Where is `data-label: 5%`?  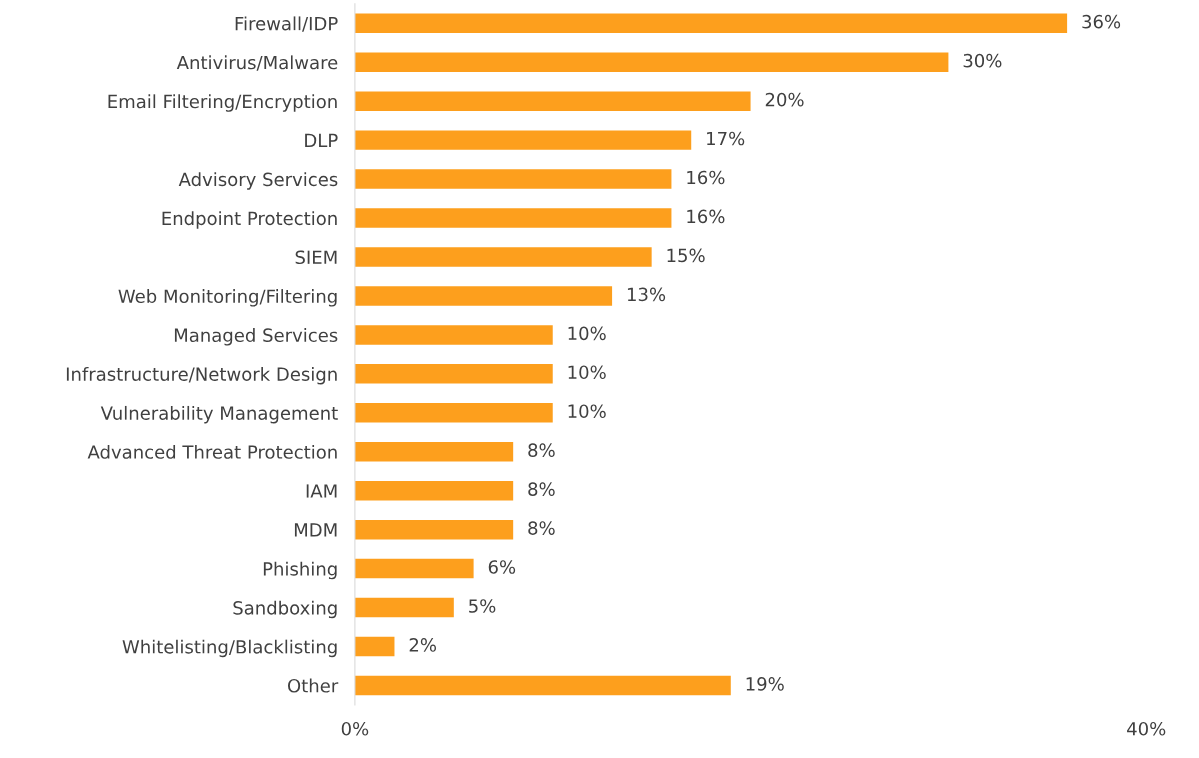
data-label: 5% is located at coordinates (482, 606).